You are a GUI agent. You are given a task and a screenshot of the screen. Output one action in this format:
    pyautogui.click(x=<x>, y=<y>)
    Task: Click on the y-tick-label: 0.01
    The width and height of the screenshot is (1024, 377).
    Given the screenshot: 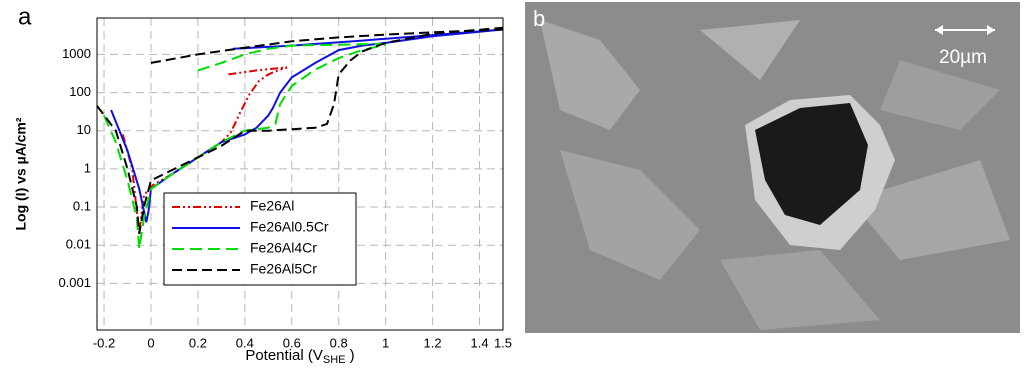 What is the action you would take?
    pyautogui.click(x=78, y=244)
    